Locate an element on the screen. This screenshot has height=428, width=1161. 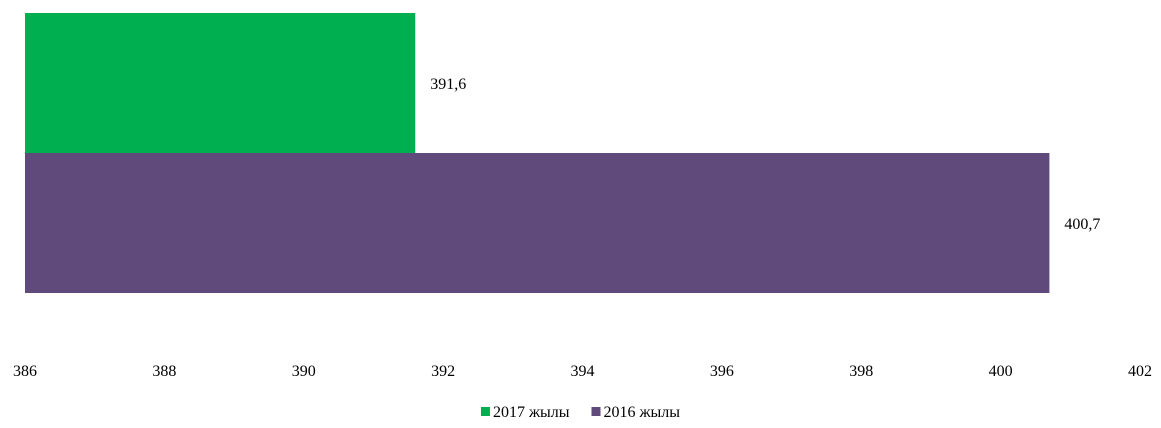
legend-label-1: 2017 жылы is located at coordinates (531, 412).